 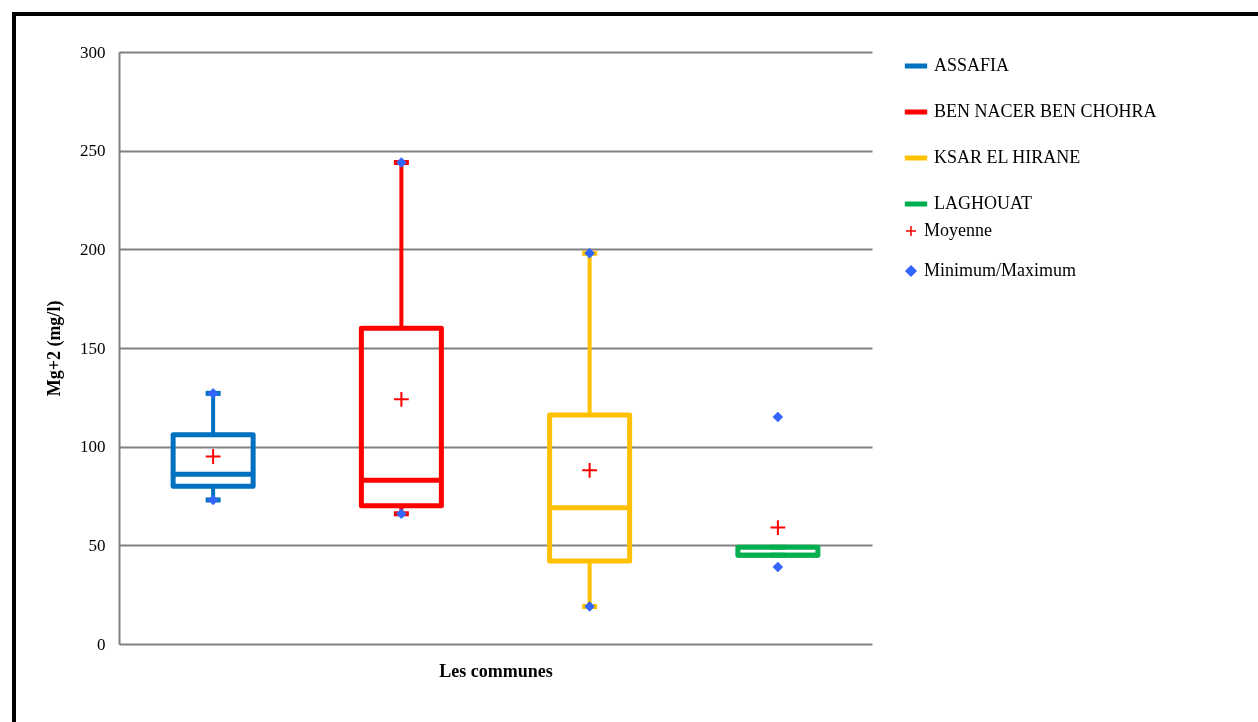 What do you see at coordinates (496, 670) in the screenshot?
I see `x-axis-title: Les communes` at bounding box center [496, 670].